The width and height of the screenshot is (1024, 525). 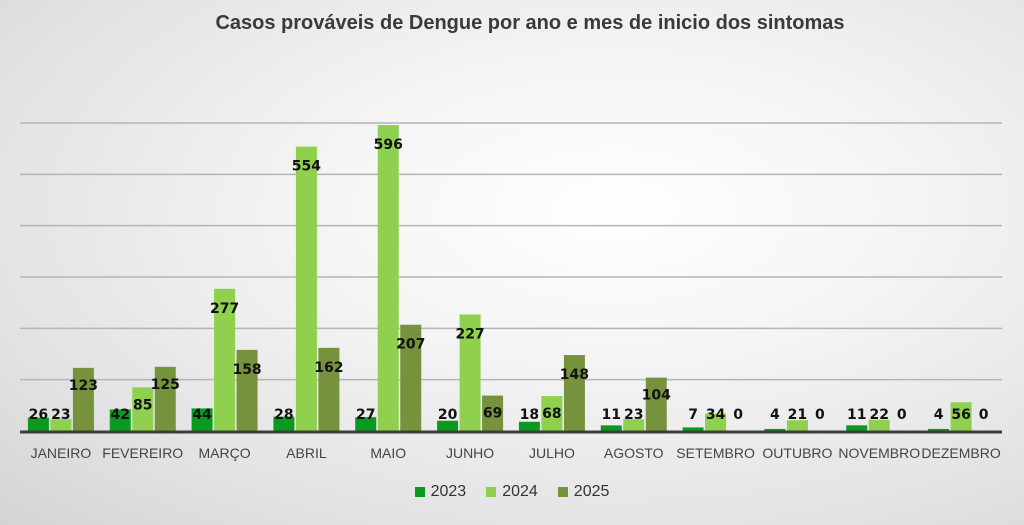 I want to click on bar-2023-março, so click(x=202, y=419).